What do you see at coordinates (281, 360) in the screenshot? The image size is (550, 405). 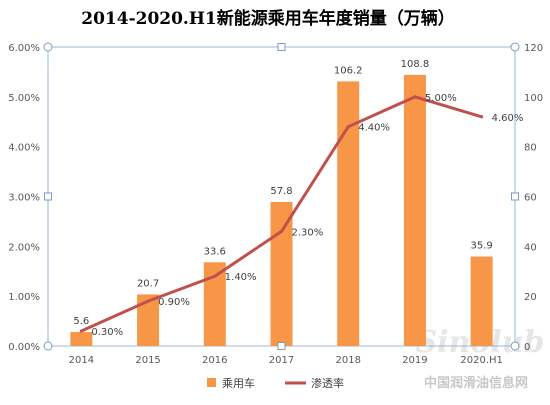 I see `x-tick-label: 2017` at bounding box center [281, 360].